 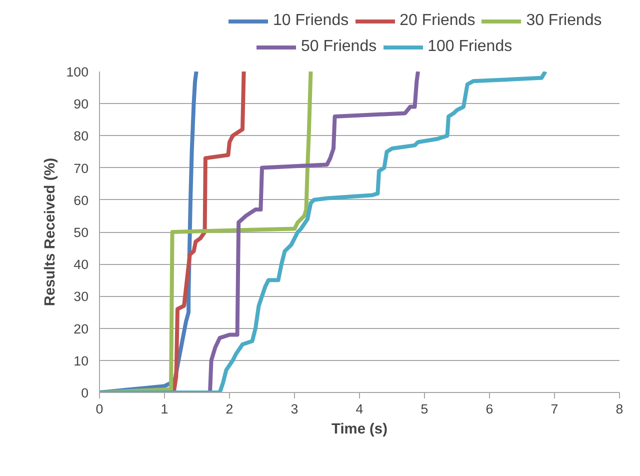 What do you see at coordinates (81, 104) in the screenshot?
I see `y-tick-label: 90` at bounding box center [81, 104].